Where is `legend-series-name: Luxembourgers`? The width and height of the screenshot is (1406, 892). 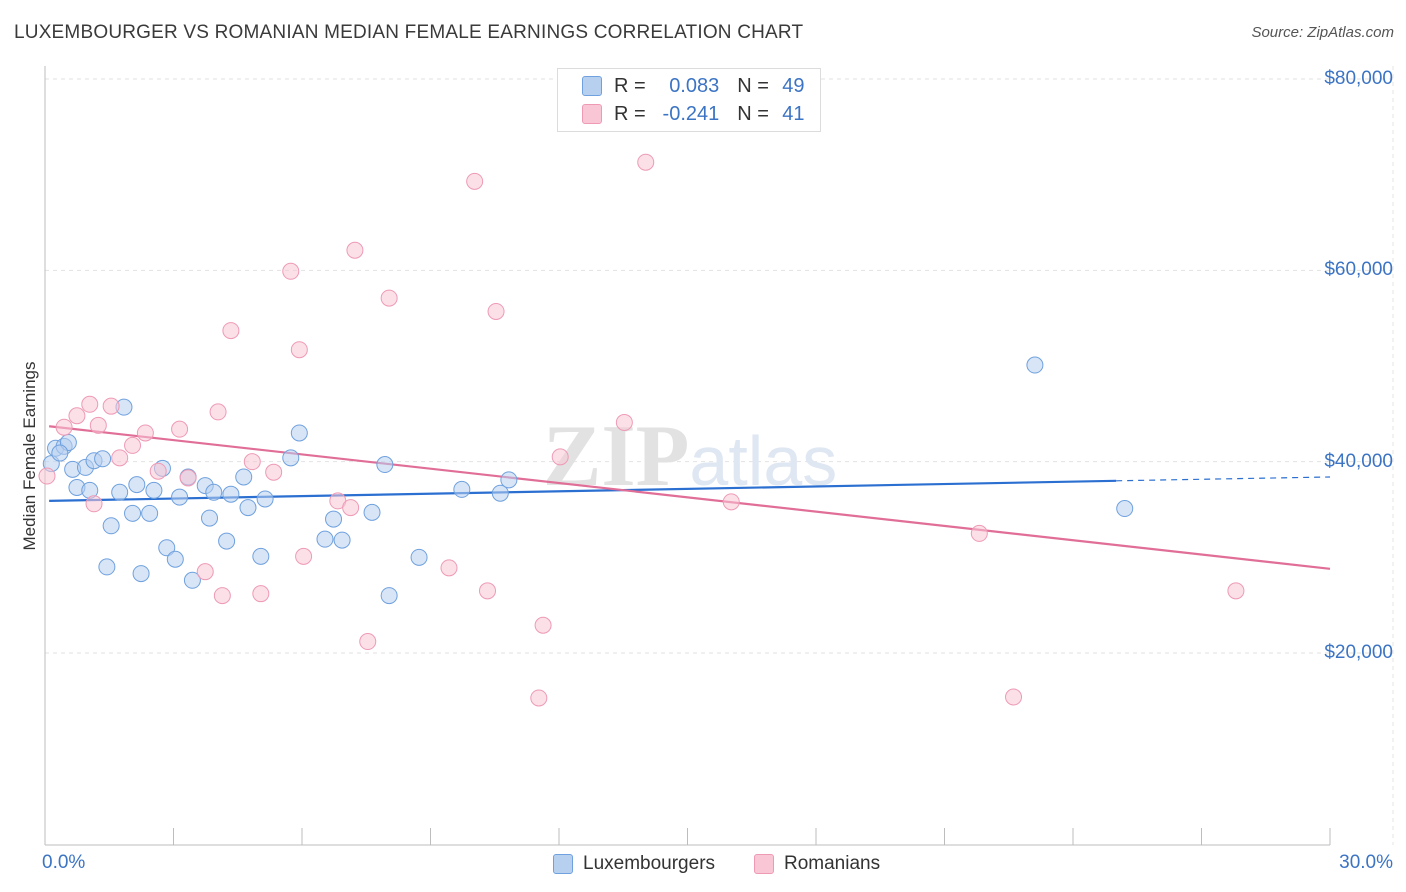
legend-series-name: Luxembourgers is located at coordinates (649, 863).